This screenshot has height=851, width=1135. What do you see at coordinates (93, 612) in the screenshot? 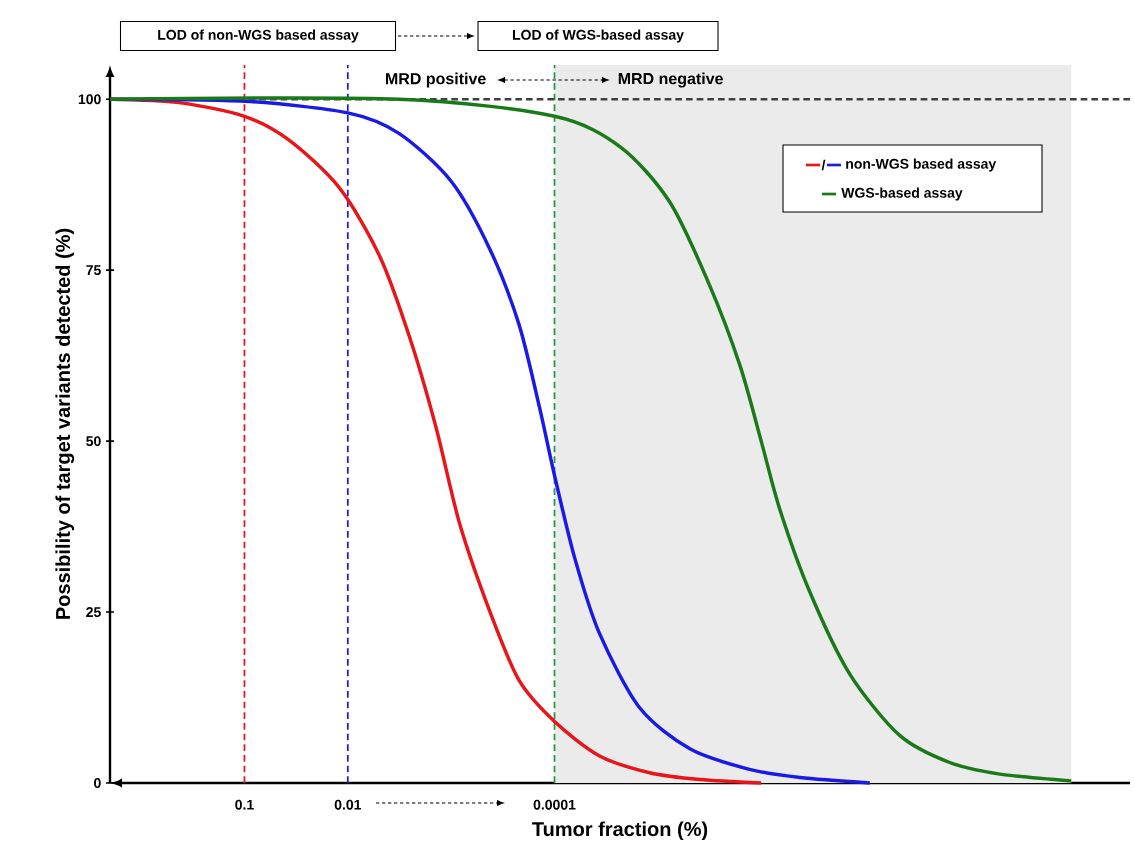
I see `y-tick-label: 25` at bounding box center [93, 612].